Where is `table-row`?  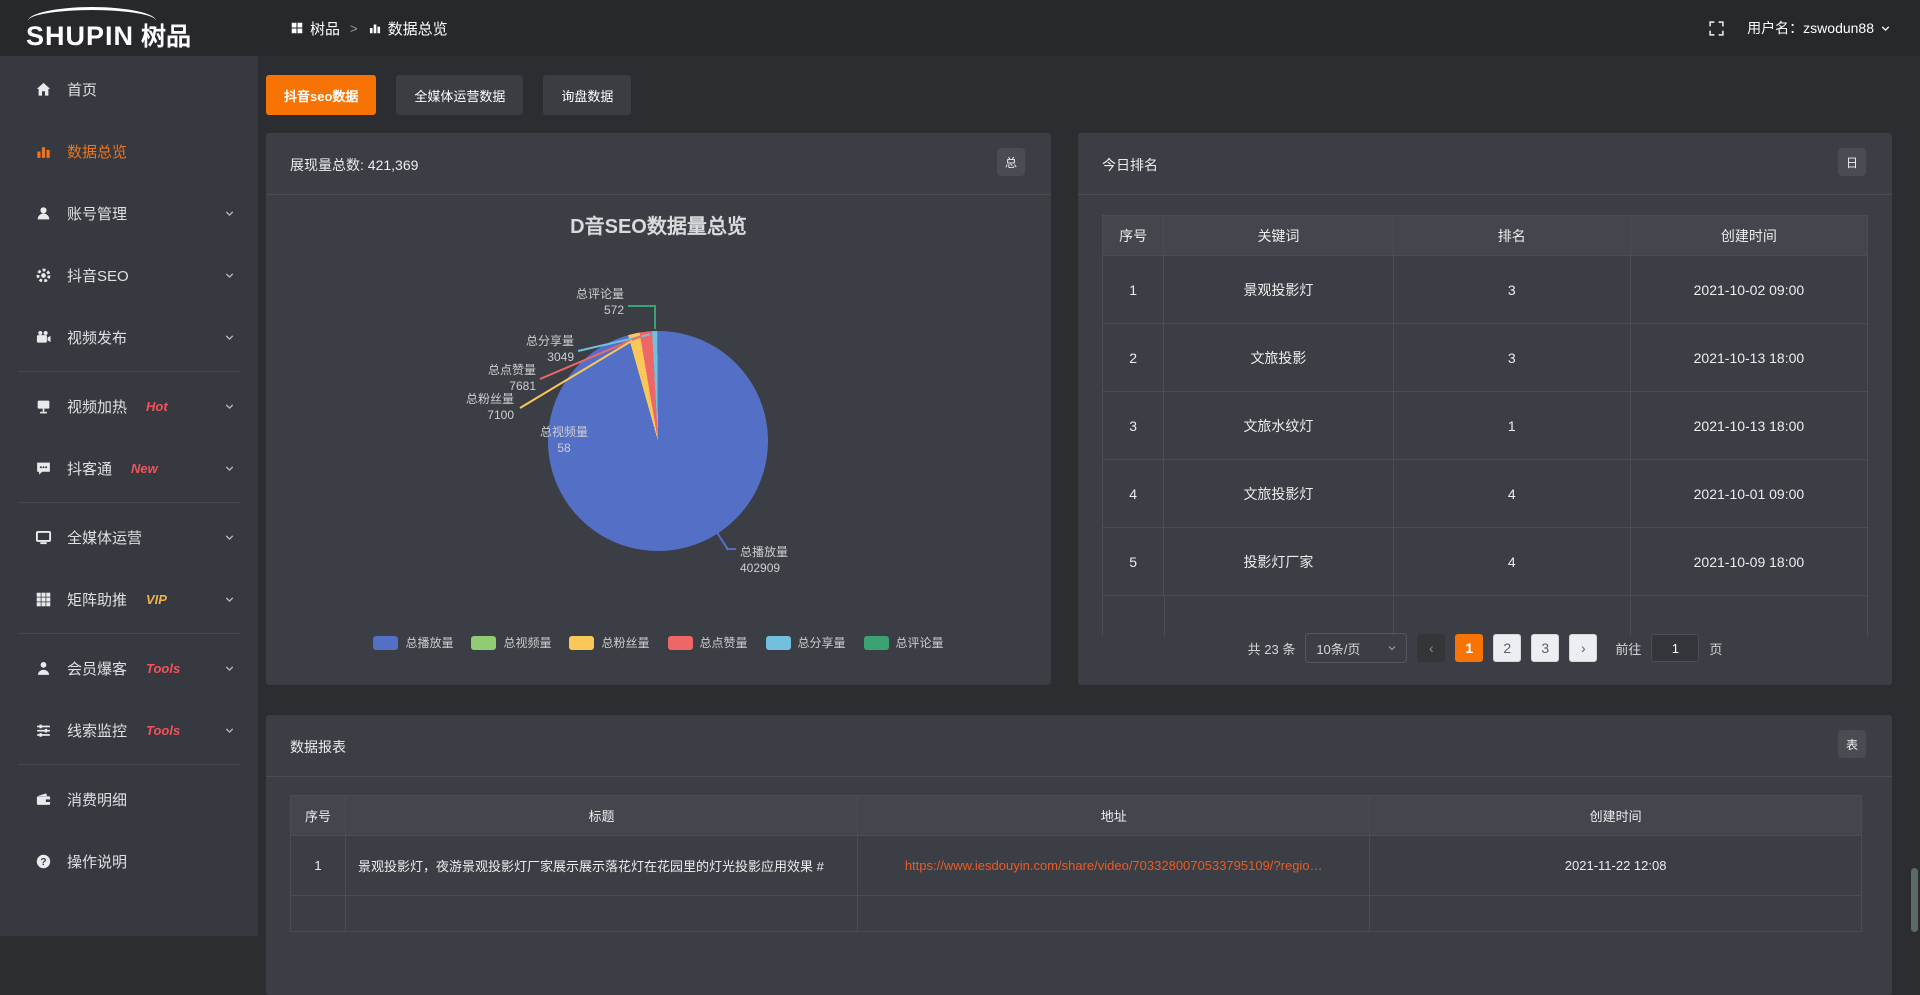 table-row is located at coordinates (1076, 913).